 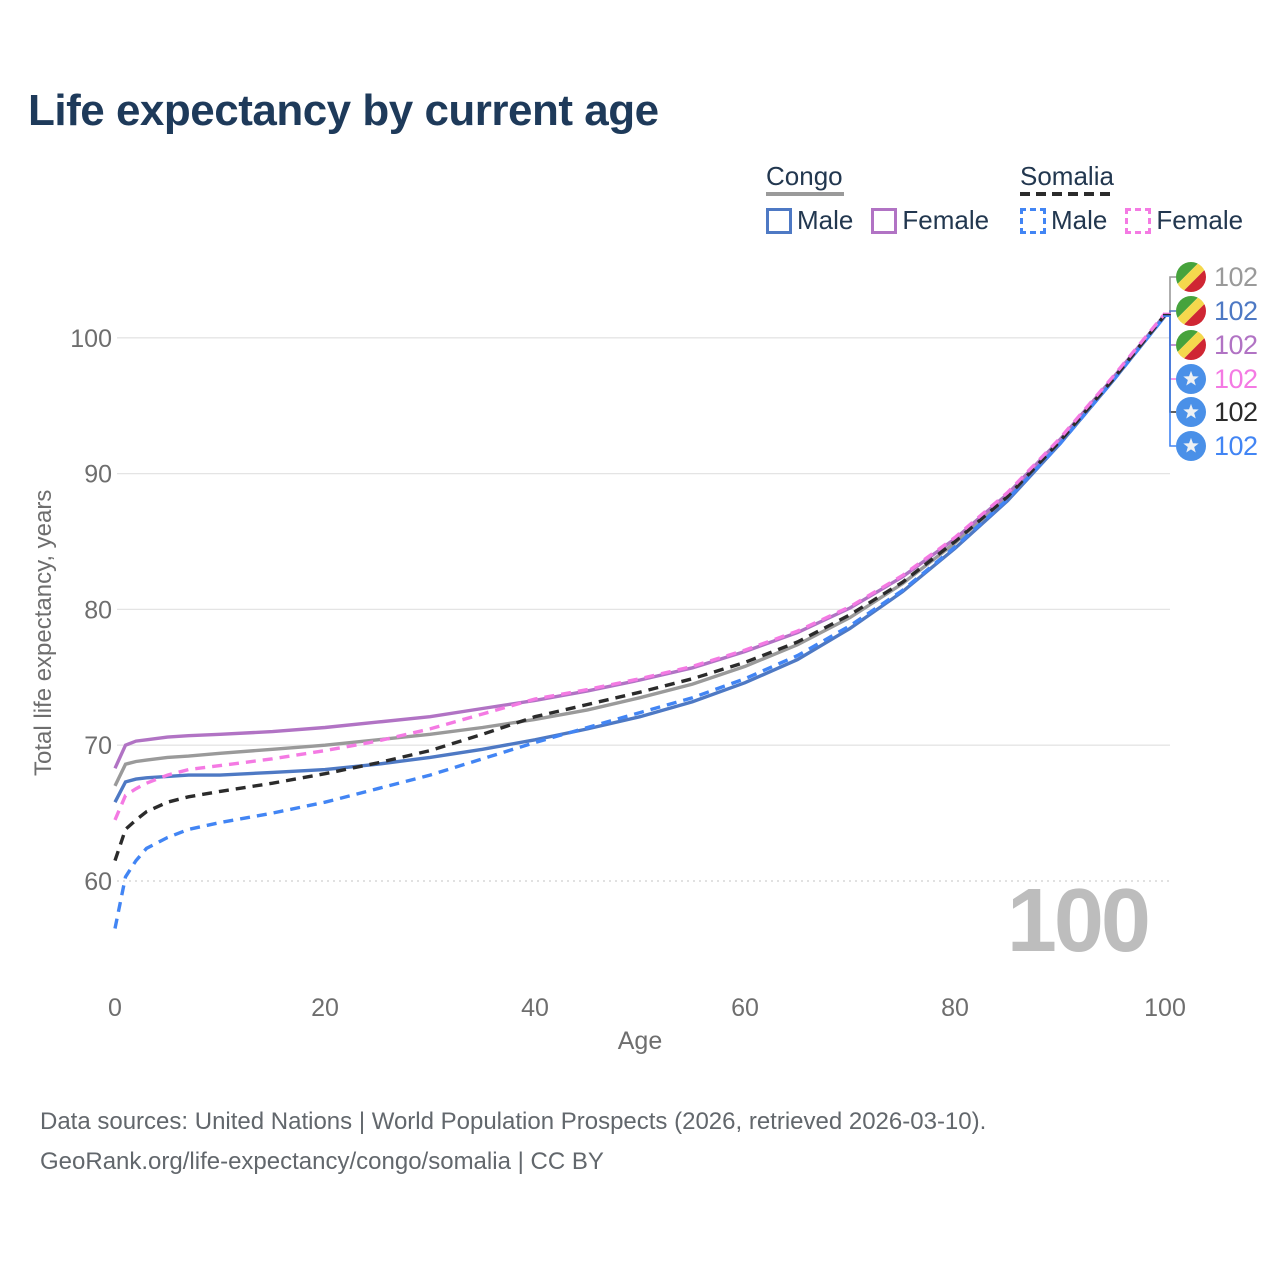 What do you see at coordinates (640, 1041) in the screenshot?
I see `x-axis-title: Age` at bounding box center [640, 1041].